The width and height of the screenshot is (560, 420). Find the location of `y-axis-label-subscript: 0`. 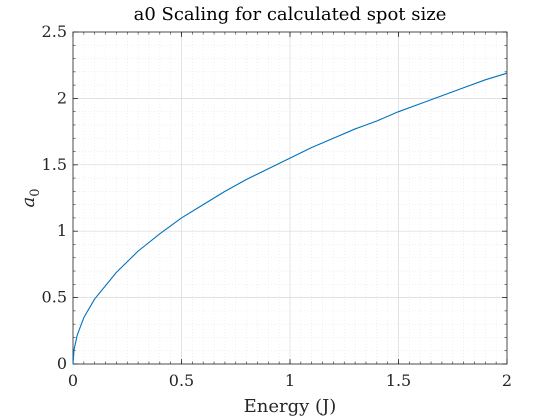

y-axis-label-subscript: 0 is located at coordinates (35, 192).